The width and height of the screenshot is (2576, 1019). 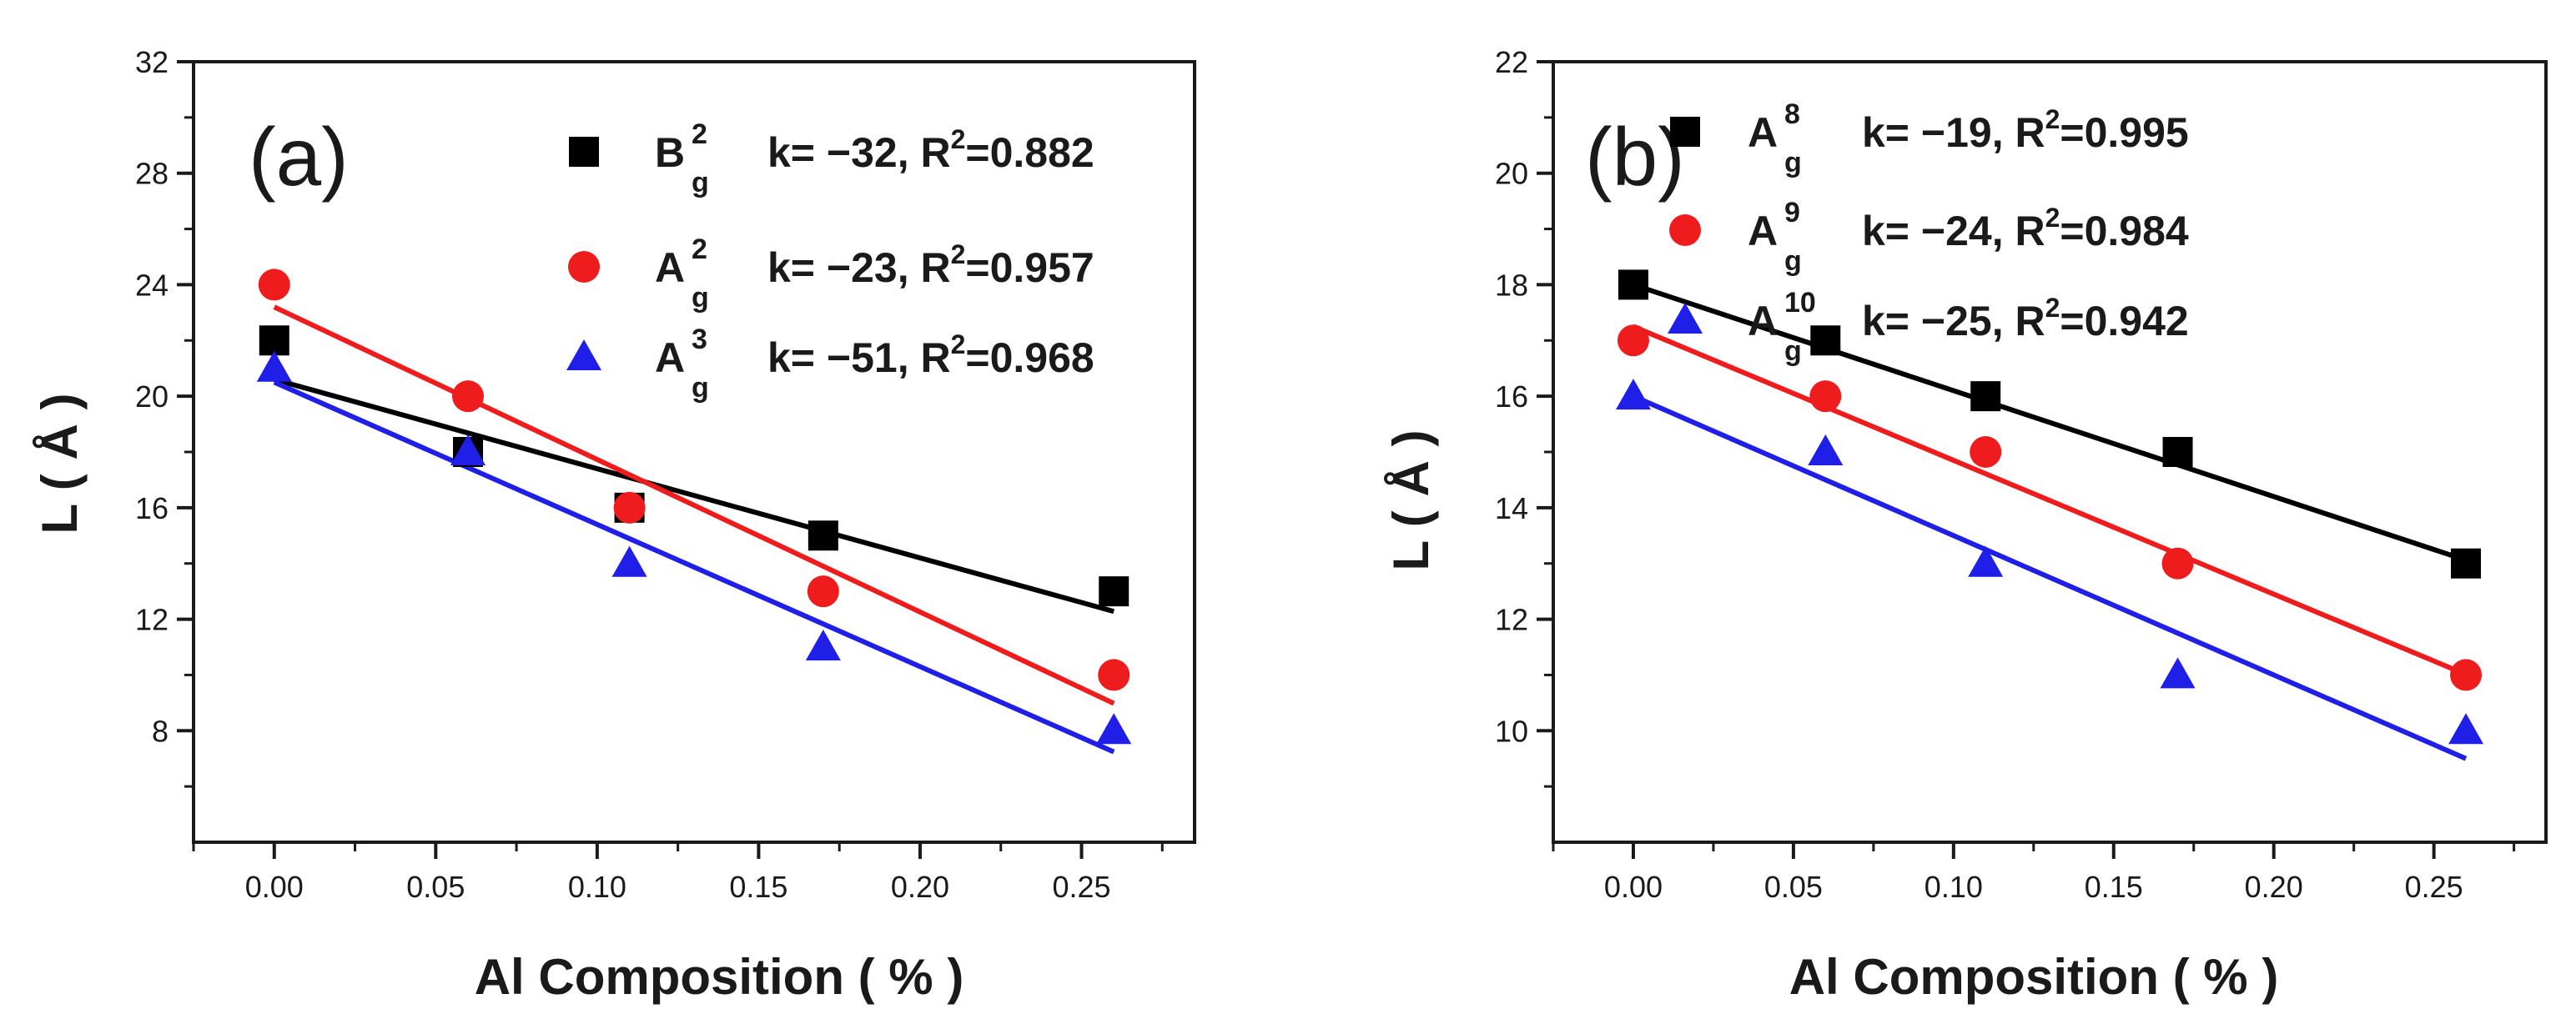 I want to click on panel-b-legend-fit-2: k= −24, R2=0.984, so click(x=2025, y=228).